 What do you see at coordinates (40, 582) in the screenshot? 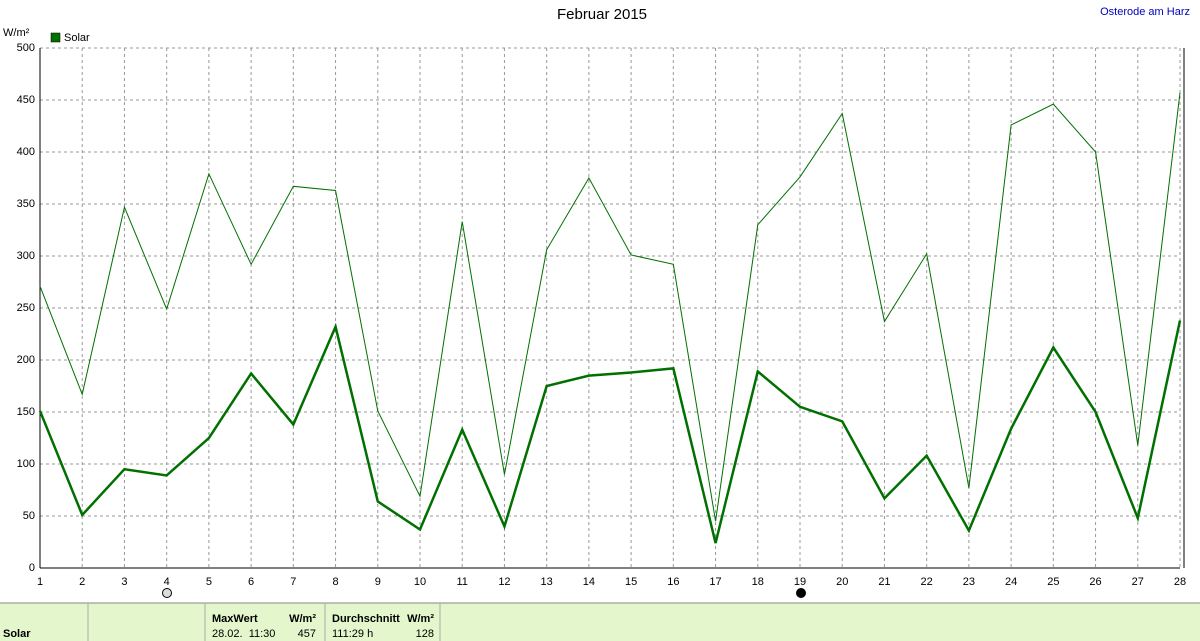
I see `x-tick-label: 1` at bounding box center [40, 582].